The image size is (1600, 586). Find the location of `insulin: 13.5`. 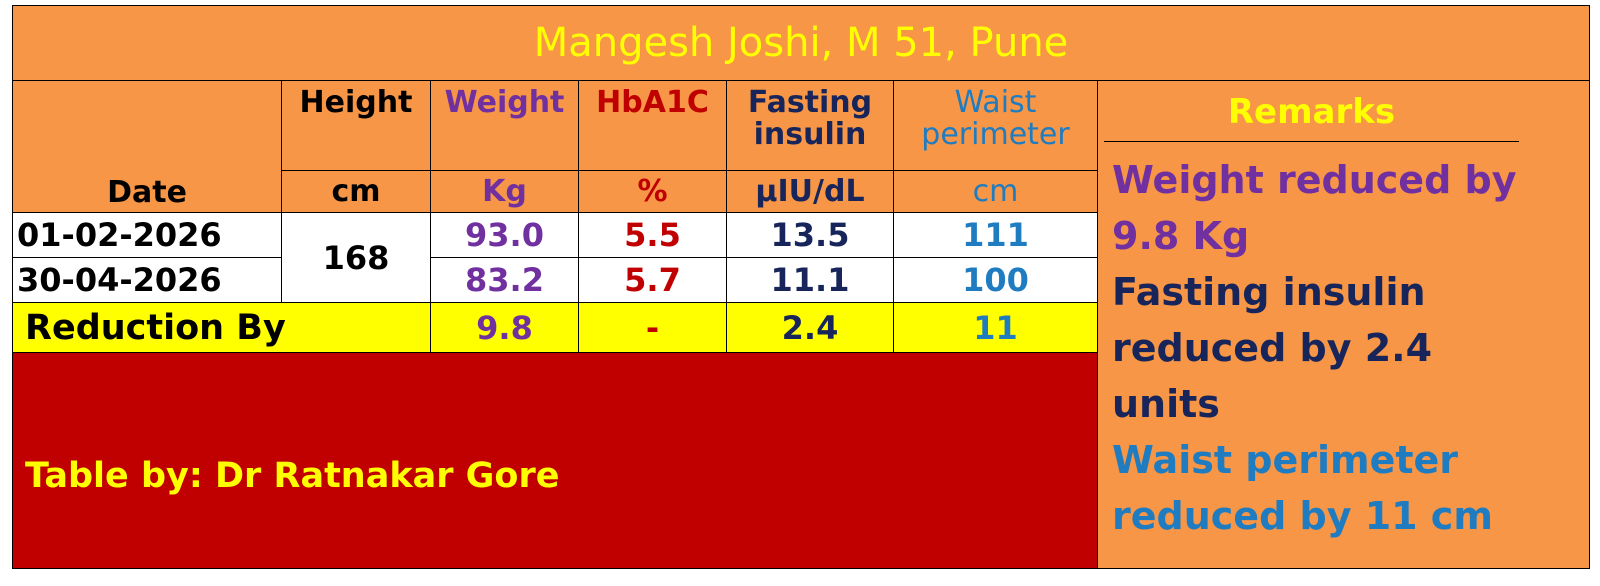

insulin: 13.5 is located at coordinates (810, 235).